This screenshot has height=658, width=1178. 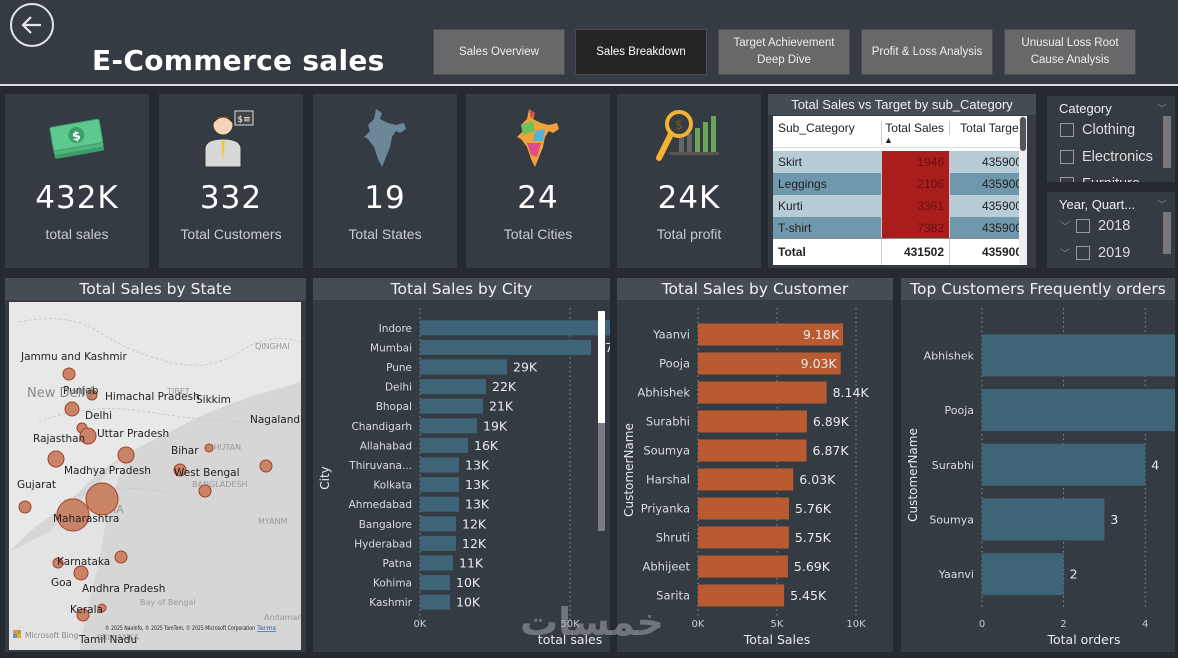 What do you see at coordinates (1111, 156) in the screenshot?
I see `slicer-item-electronics: Electronics` at bounding box center [1111, 156].